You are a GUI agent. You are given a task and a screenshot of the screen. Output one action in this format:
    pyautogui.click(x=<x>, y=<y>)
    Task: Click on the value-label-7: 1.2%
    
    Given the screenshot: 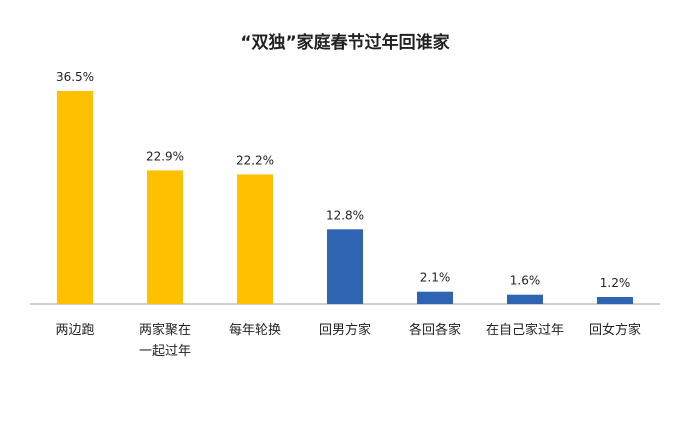 What is the action you would take?
    pyautogui.click(x=615, y=283)
    